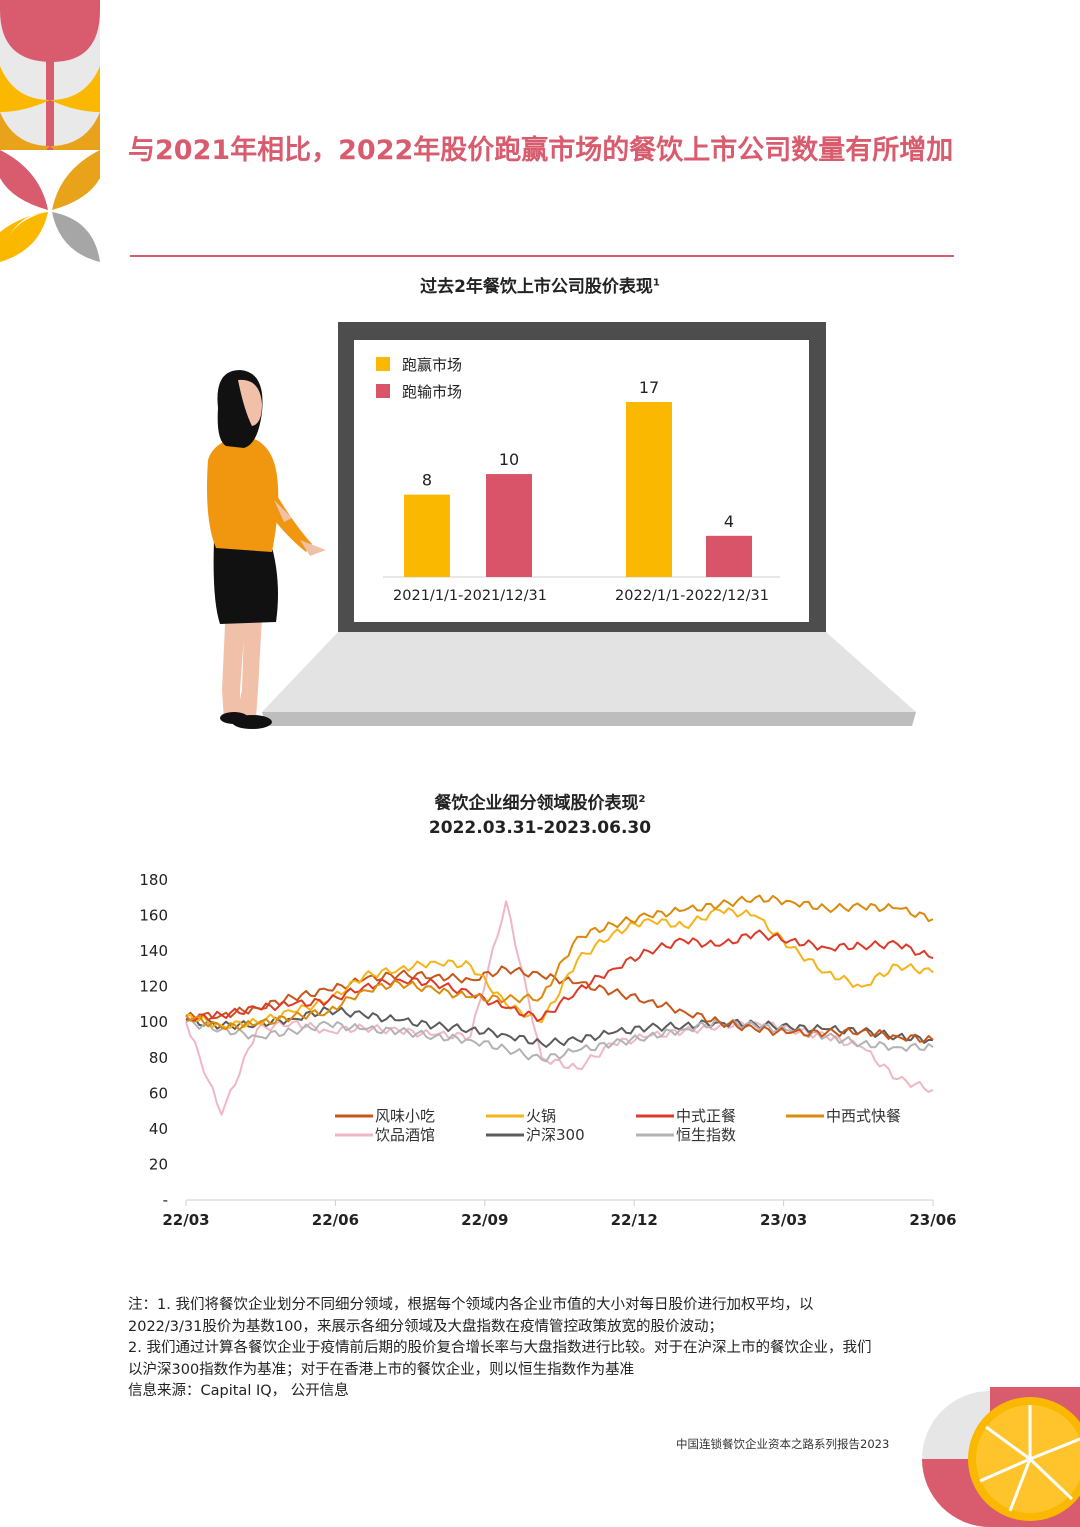  What do you see at coordinates (484, 1220) in the screenshot?
I see `x-tick-label: 22/09` at bounding box center [484, 1220].